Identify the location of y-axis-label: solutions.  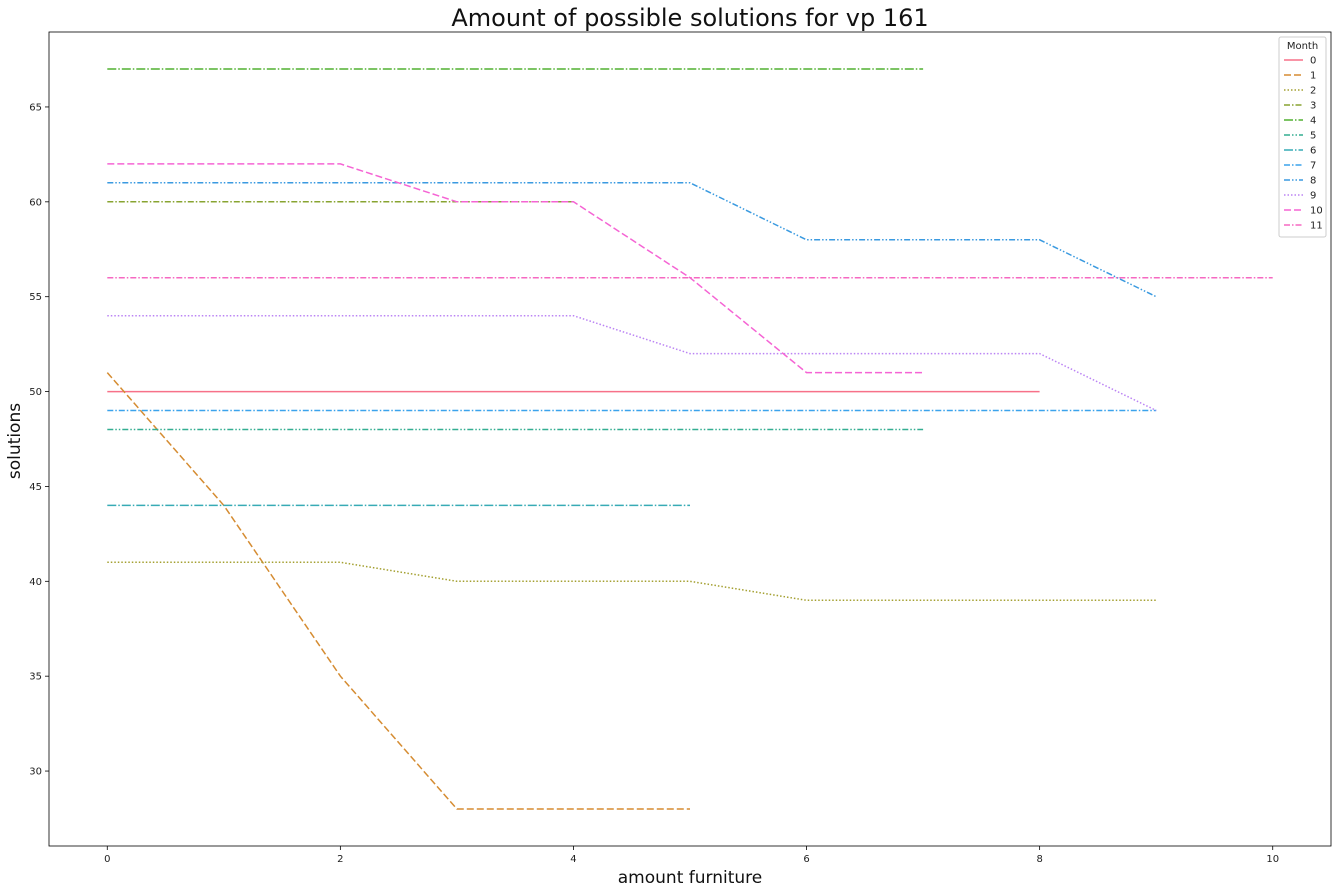
(15, 441).